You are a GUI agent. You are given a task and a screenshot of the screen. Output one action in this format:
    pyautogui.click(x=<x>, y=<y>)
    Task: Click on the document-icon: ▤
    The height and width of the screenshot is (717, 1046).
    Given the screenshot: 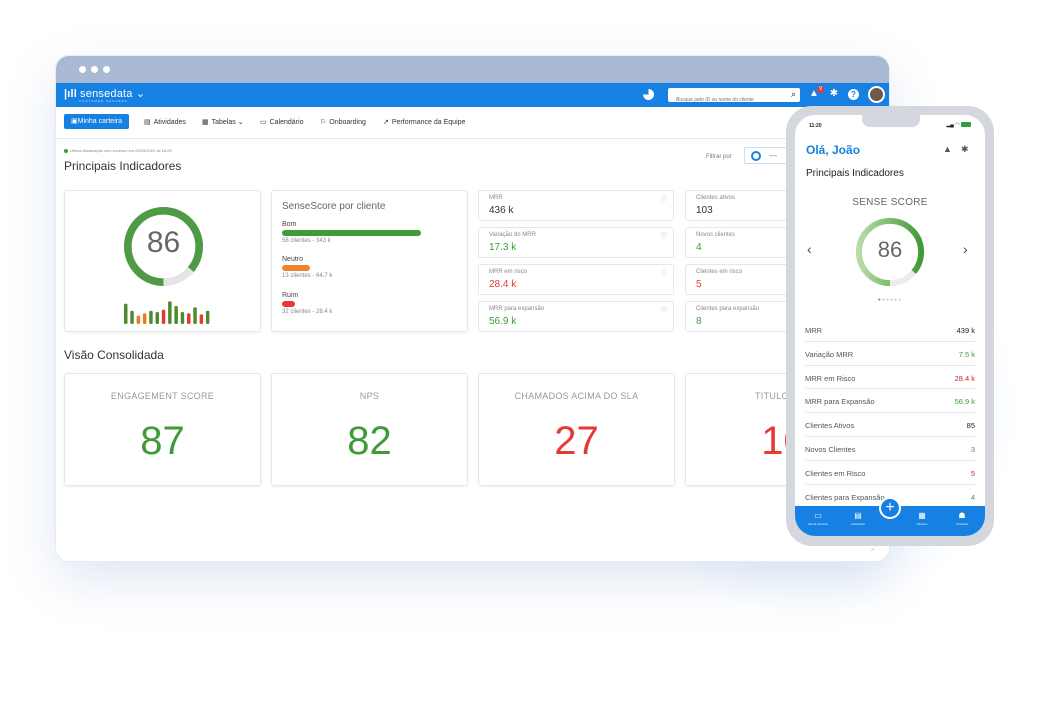 What is the action you would take?
    pyautogui.click(x=858, y=515)
    